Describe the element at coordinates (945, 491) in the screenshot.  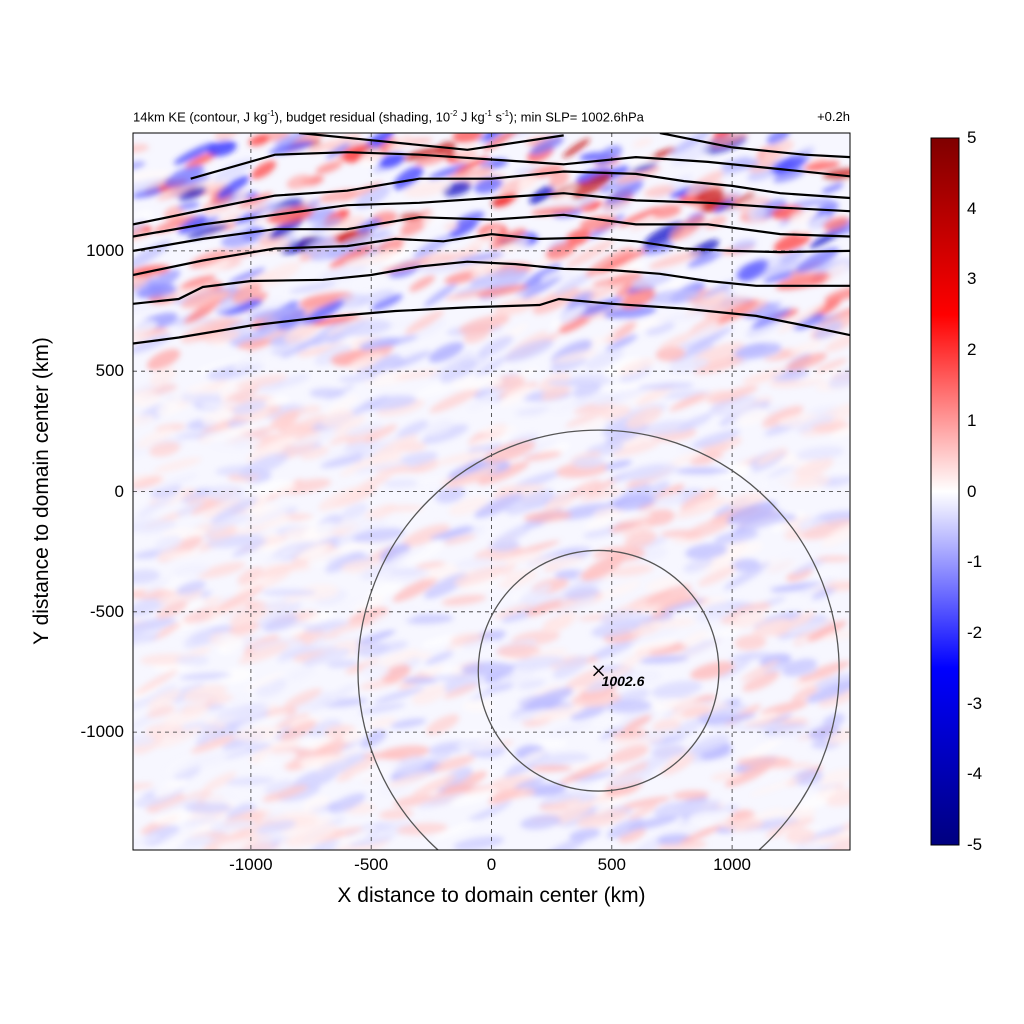
I see `colorbar` at that location.